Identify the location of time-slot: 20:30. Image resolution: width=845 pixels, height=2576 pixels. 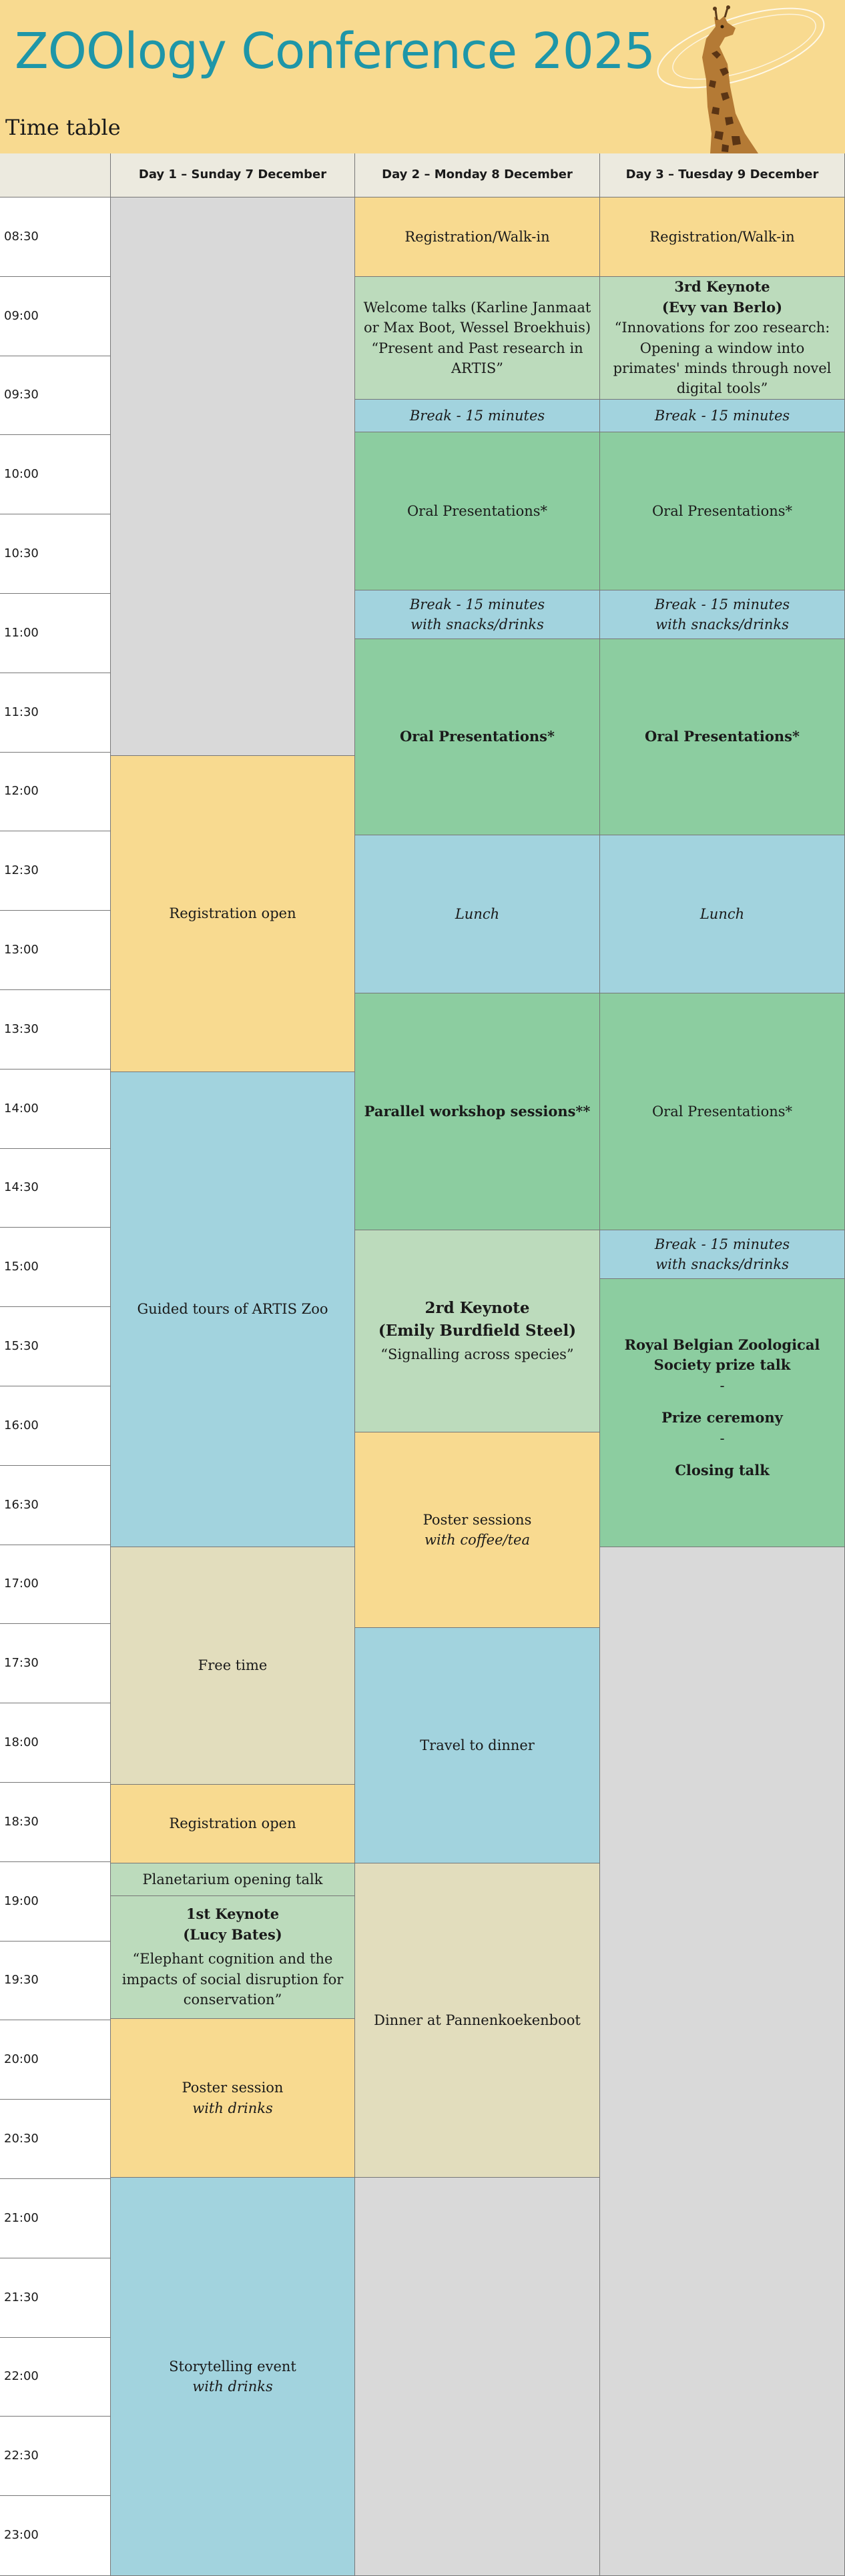
(56, 2139).